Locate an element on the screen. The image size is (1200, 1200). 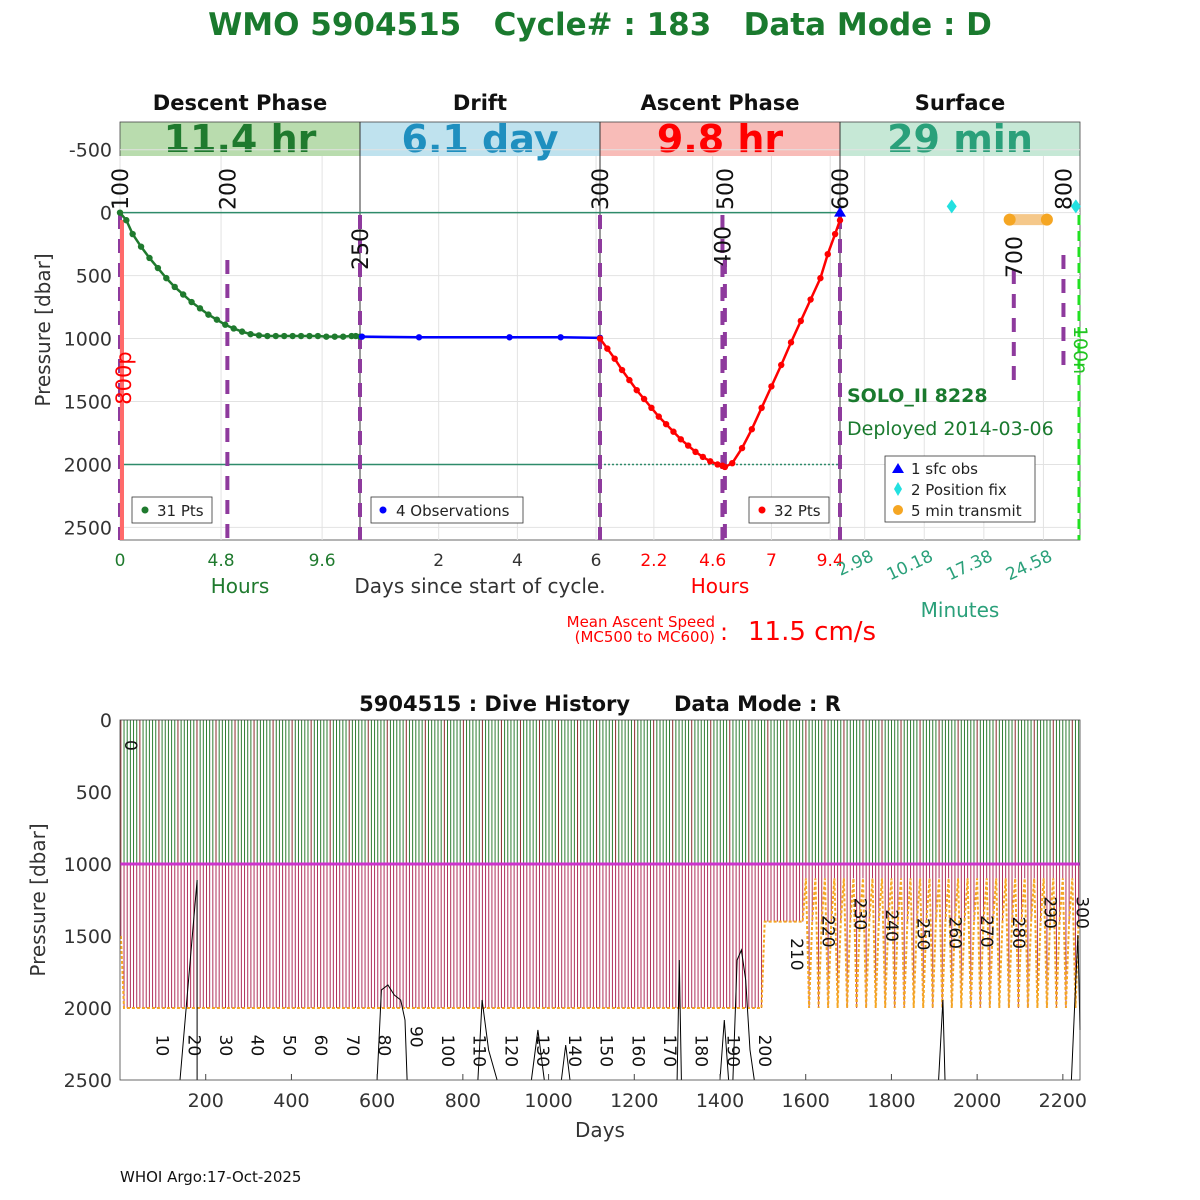
phase-unit-drift: Days since start of cycle. is located at coordinates (479, 586).